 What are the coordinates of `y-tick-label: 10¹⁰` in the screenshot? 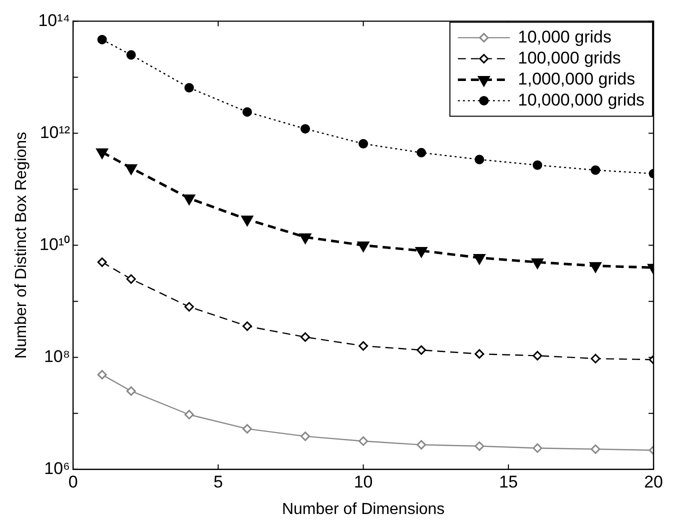 It's located at (54, 244).